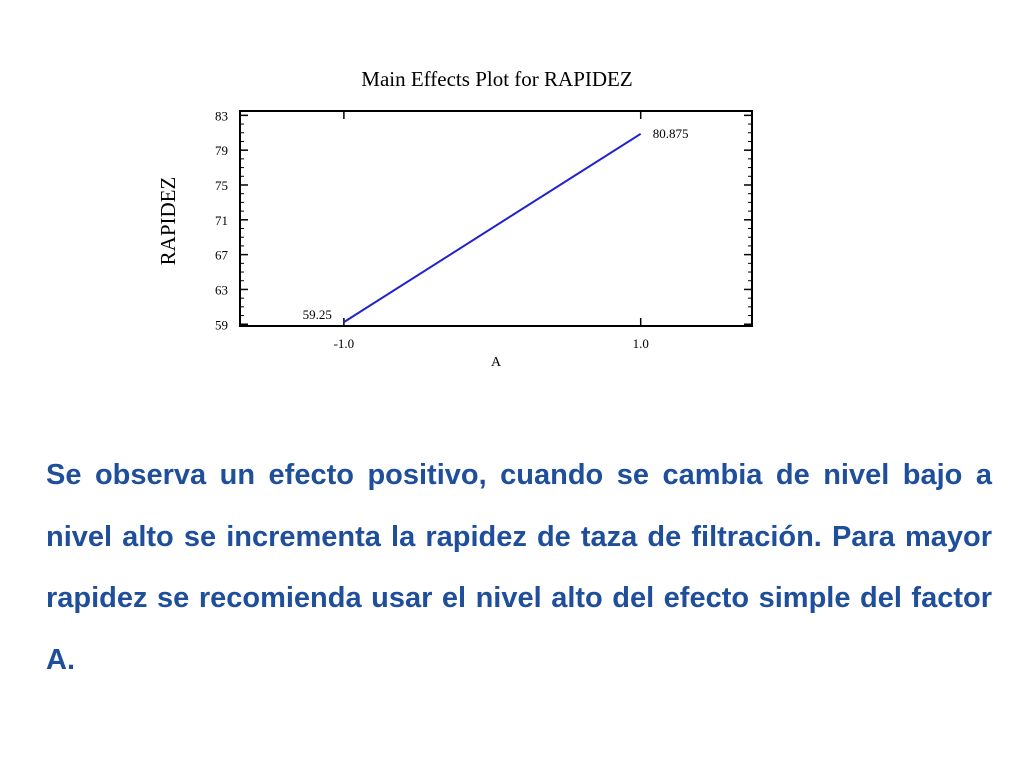  I want to click on chart-title: Main Effects Plot for RAPIDEZ, so click(496, 79).